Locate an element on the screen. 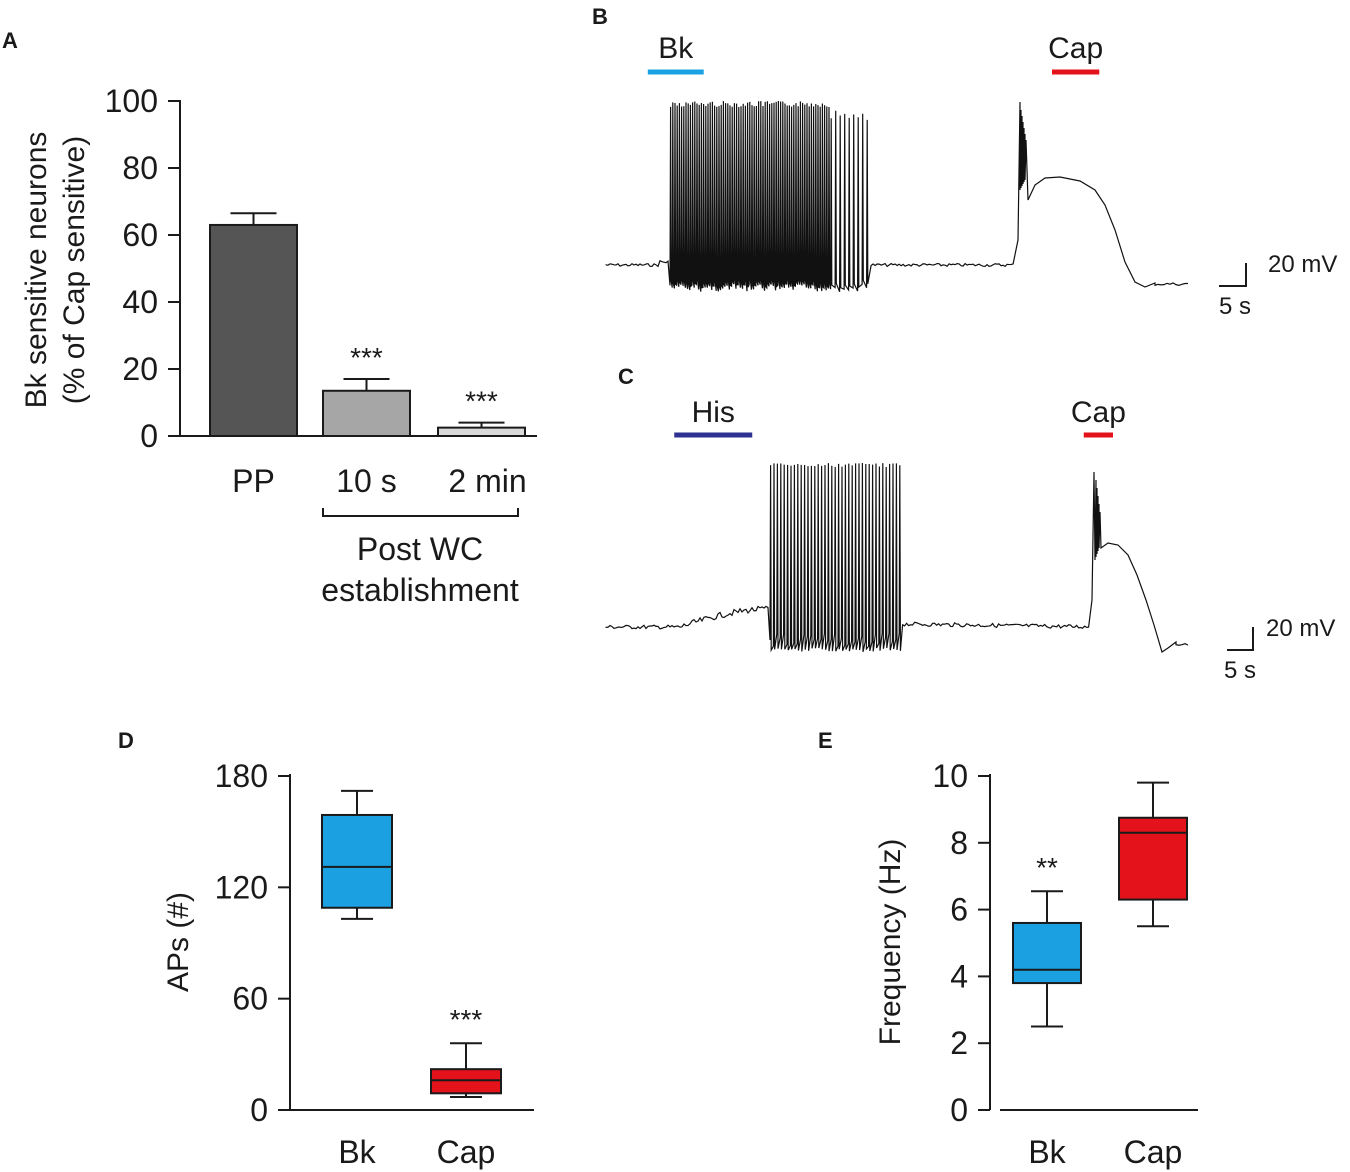  group-label-line2: establishment is located at coordinates (420, 590).